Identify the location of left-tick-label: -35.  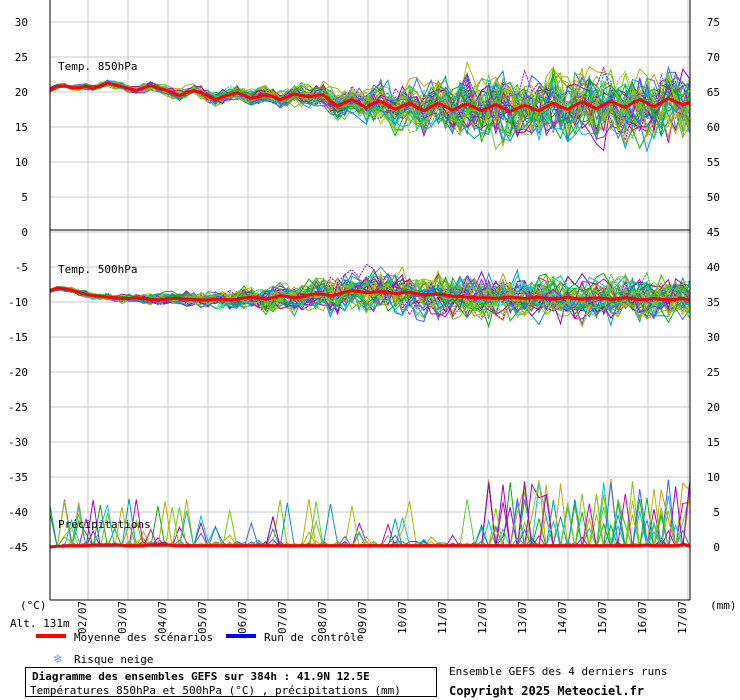
(18, 477).